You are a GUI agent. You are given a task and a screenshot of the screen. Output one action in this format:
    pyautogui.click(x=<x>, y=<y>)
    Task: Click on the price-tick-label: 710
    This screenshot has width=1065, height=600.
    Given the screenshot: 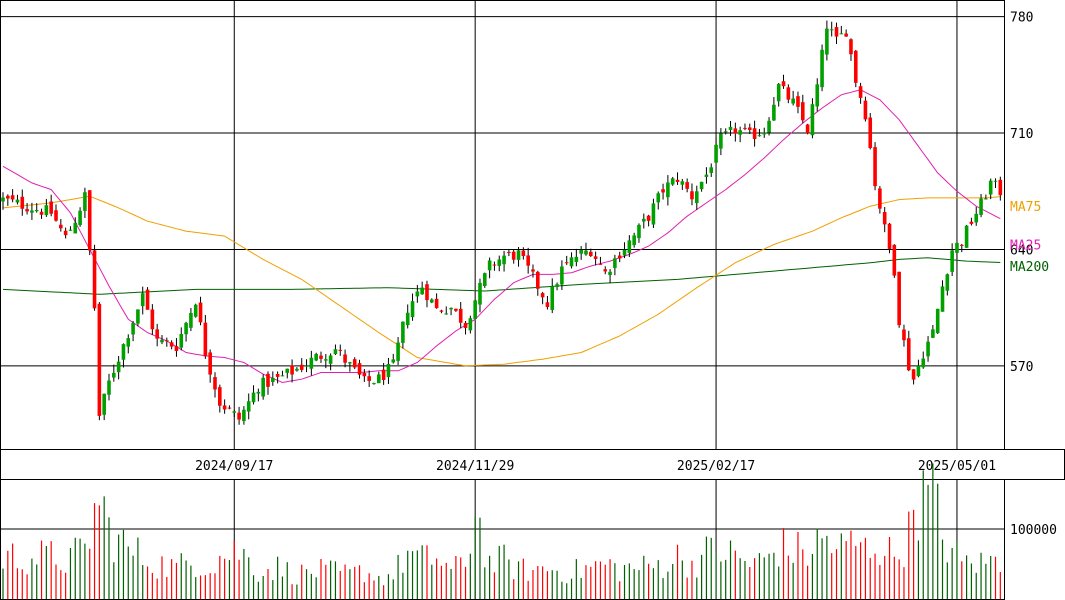 What is the action you would take?
    pyautogui.click(x=1021, y=134)
    